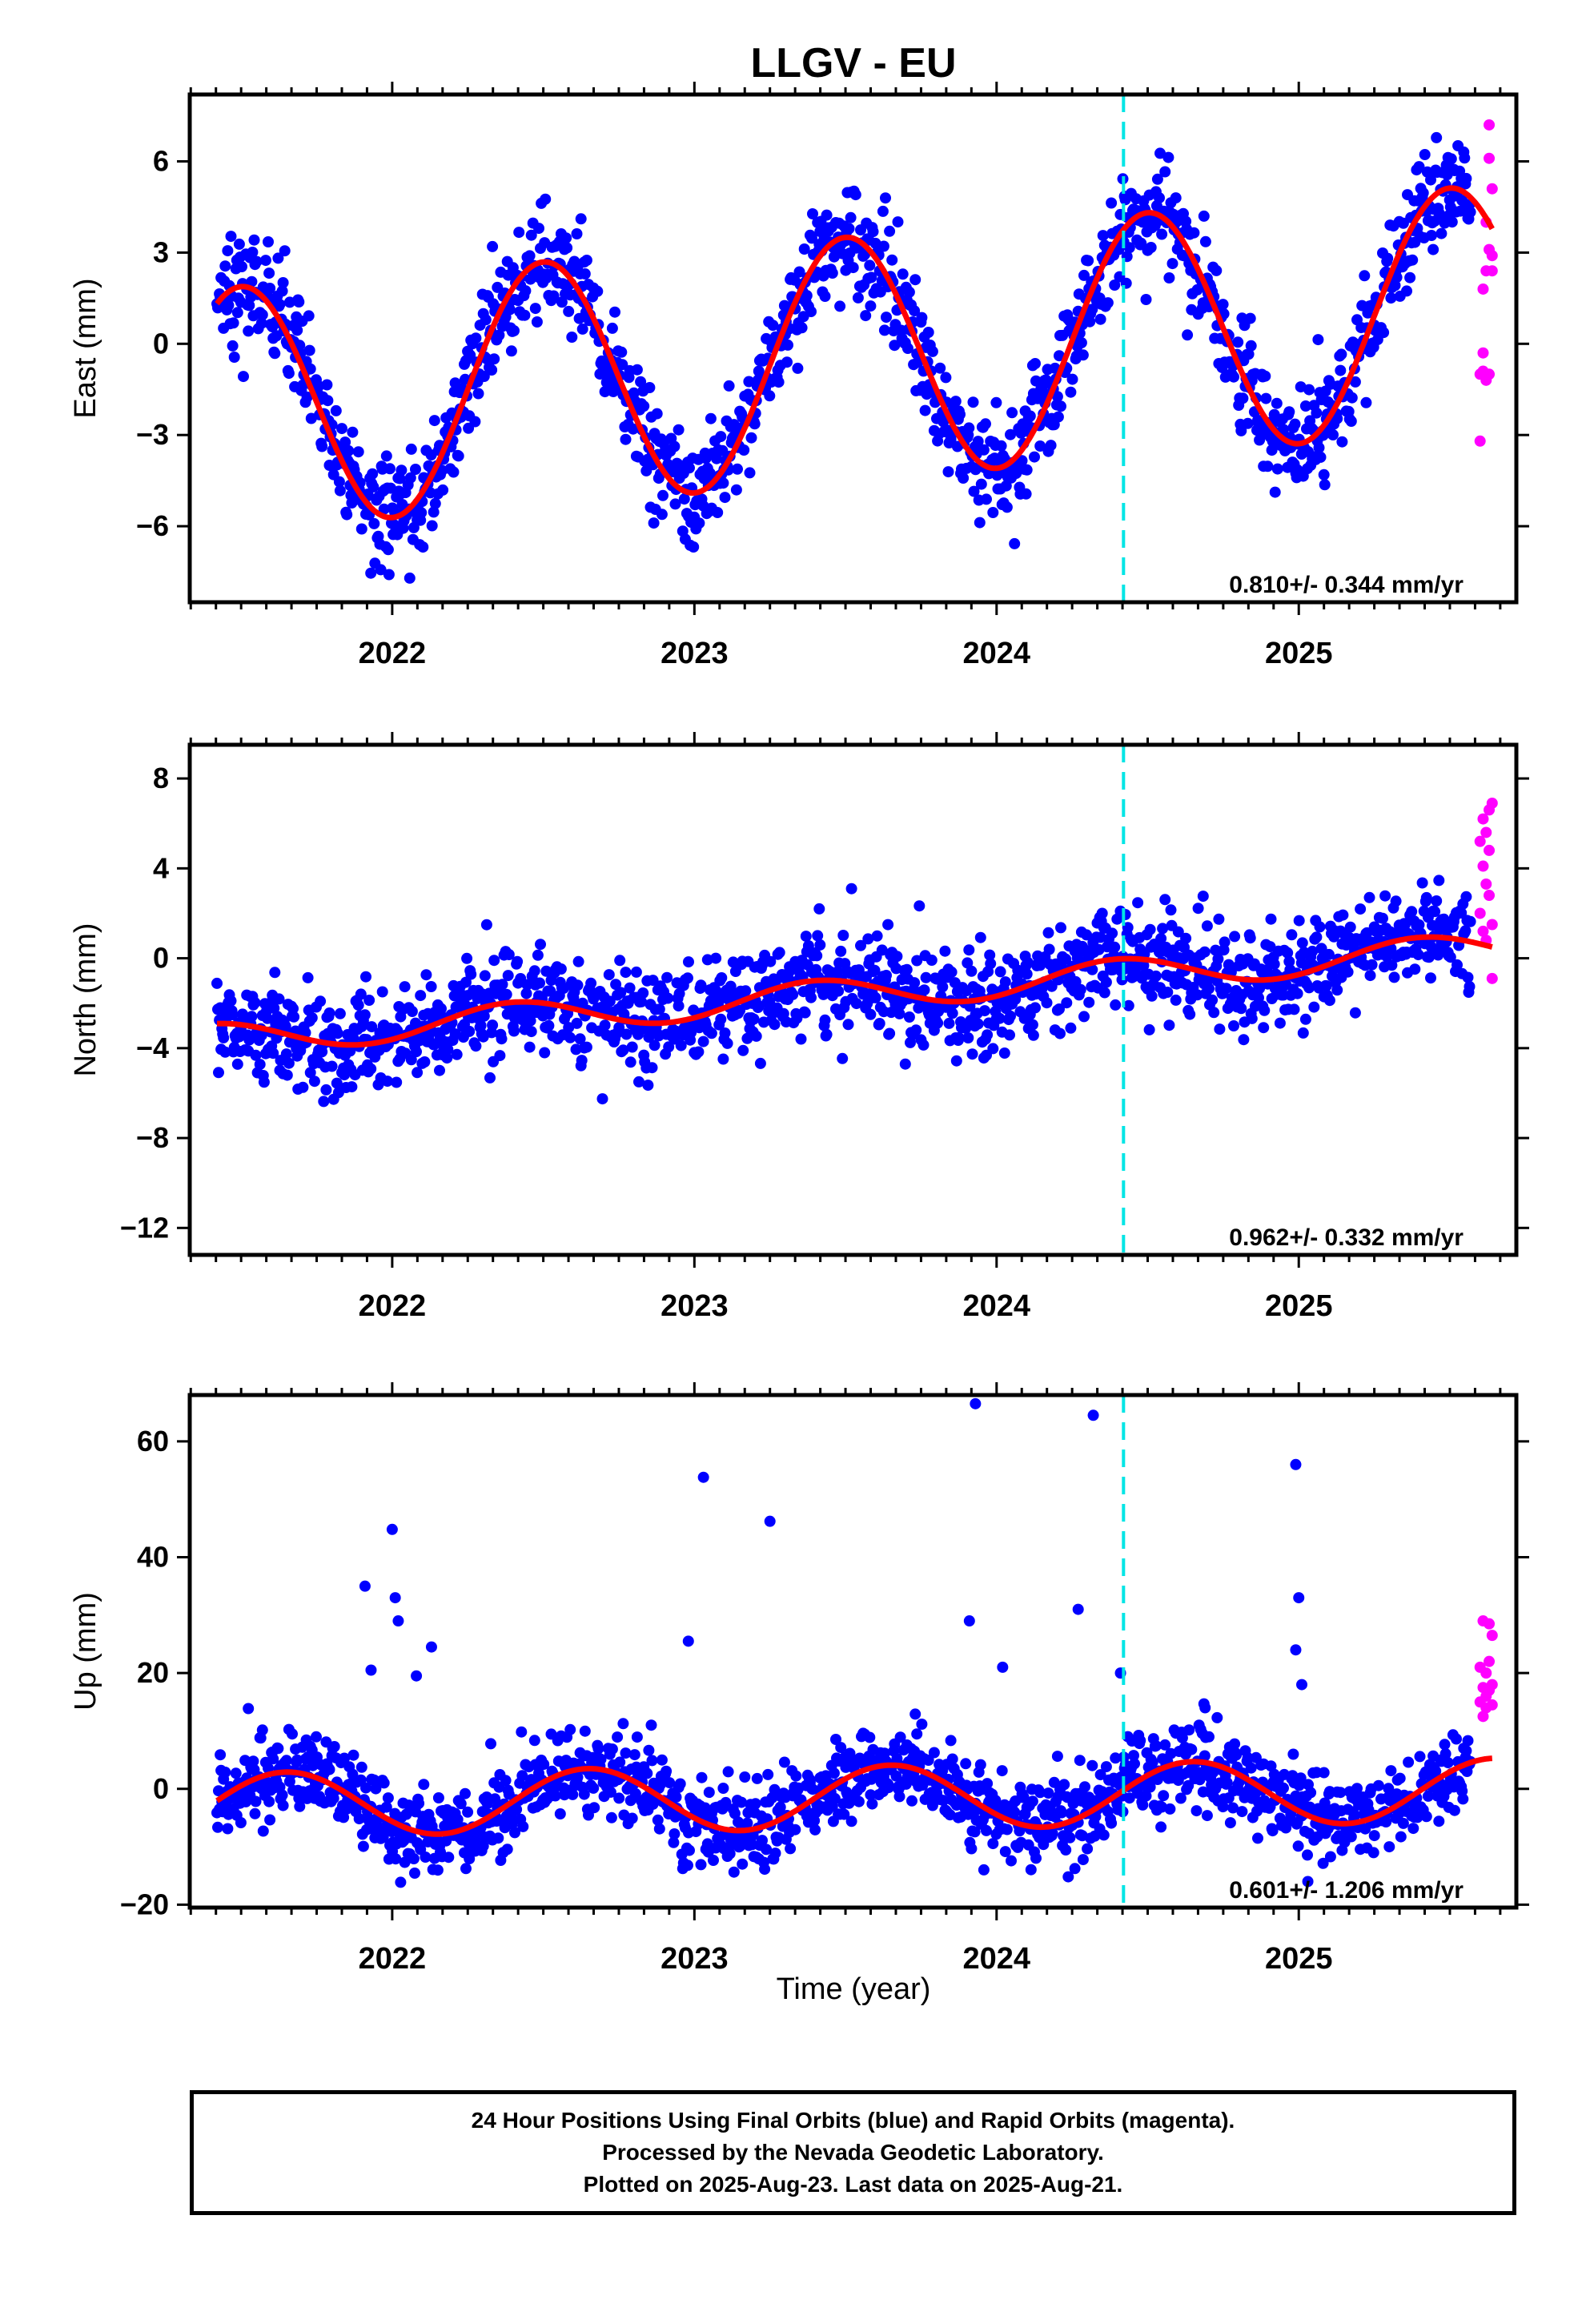 The width and height of the screenshot is (1582, 2324). I want to click on y-tick-label: −12, so click(144, 1227).